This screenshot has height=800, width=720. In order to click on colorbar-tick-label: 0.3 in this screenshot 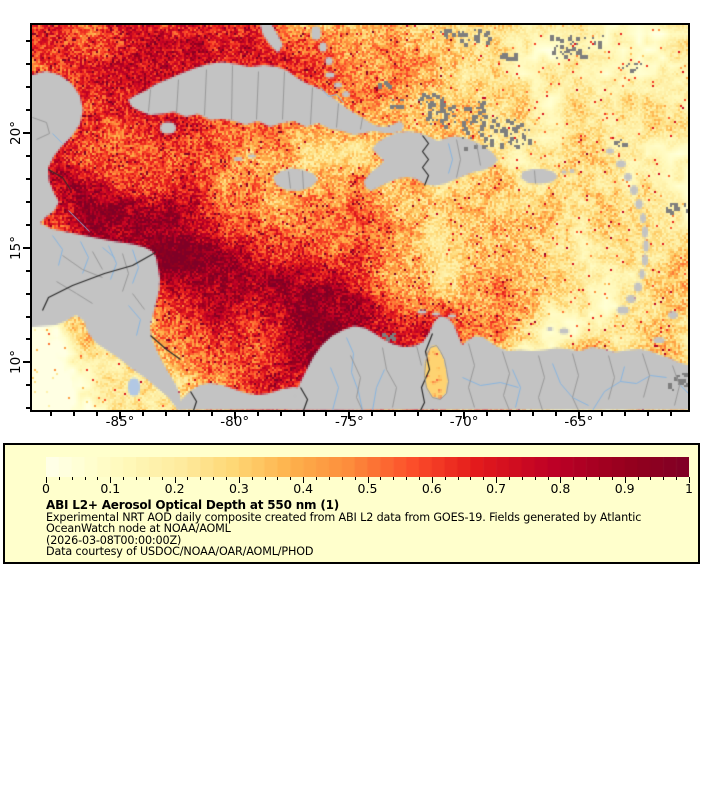, I will do `click(238, 488)`.